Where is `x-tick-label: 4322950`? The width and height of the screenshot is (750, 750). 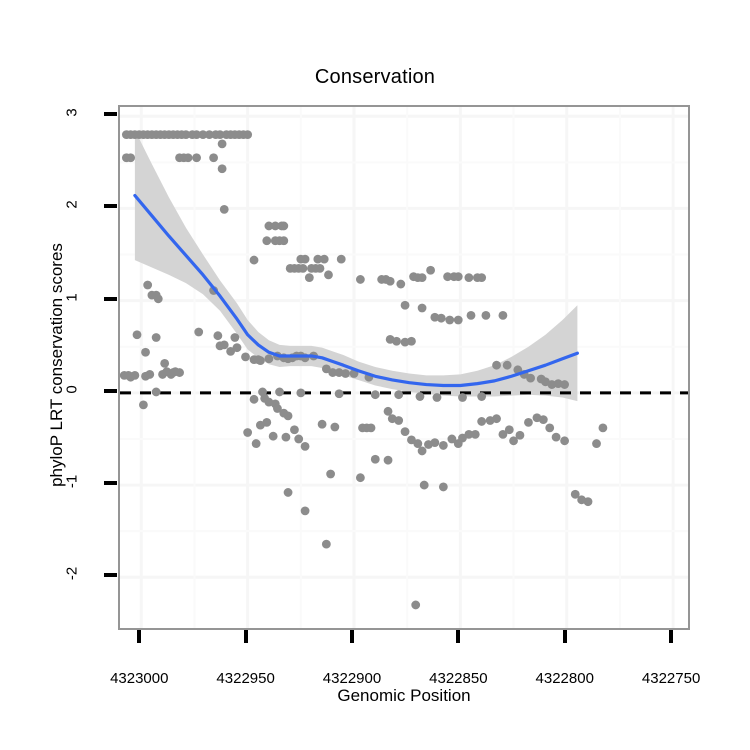 x-tick-label: 4322950 is located at coordinates (245, 678).